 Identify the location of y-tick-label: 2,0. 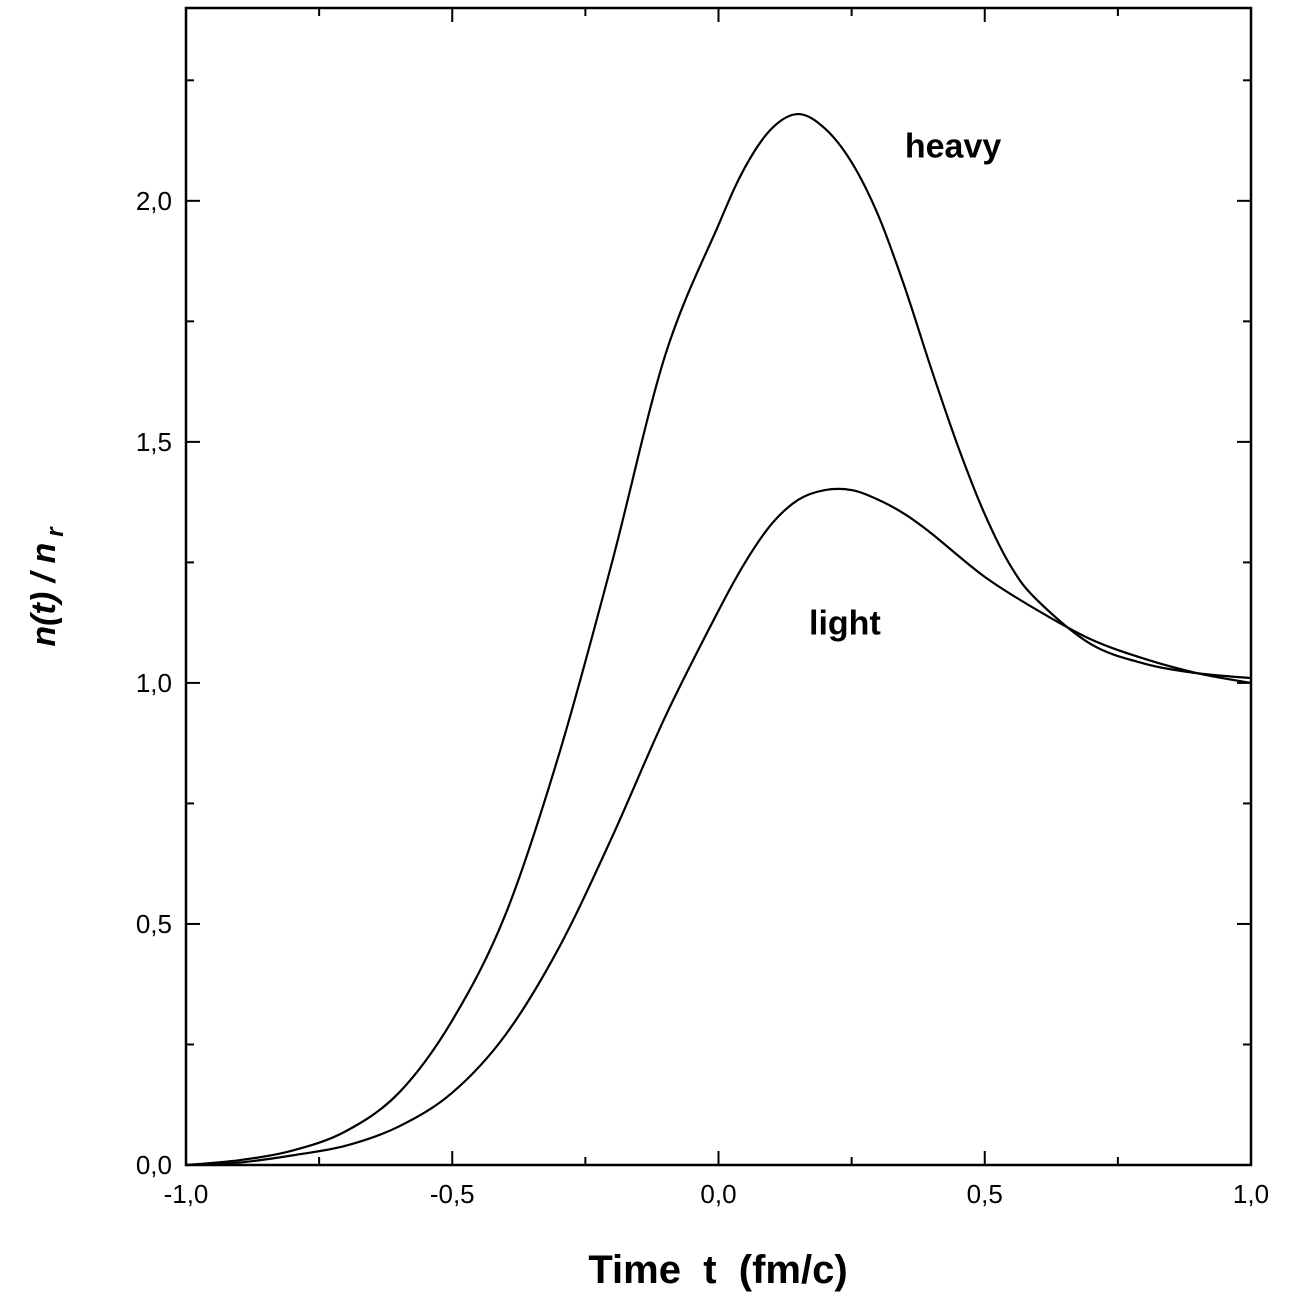
(154, 201).